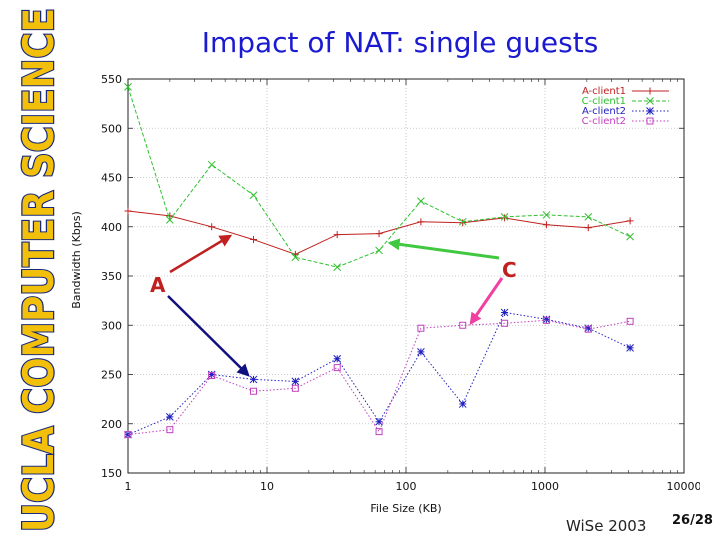 Image resolution: width=720 pixels, height=540 pixels. Describe the element at coordinates (111, 325) in the screenshot. I see `y-tick-label: 300` at that location.